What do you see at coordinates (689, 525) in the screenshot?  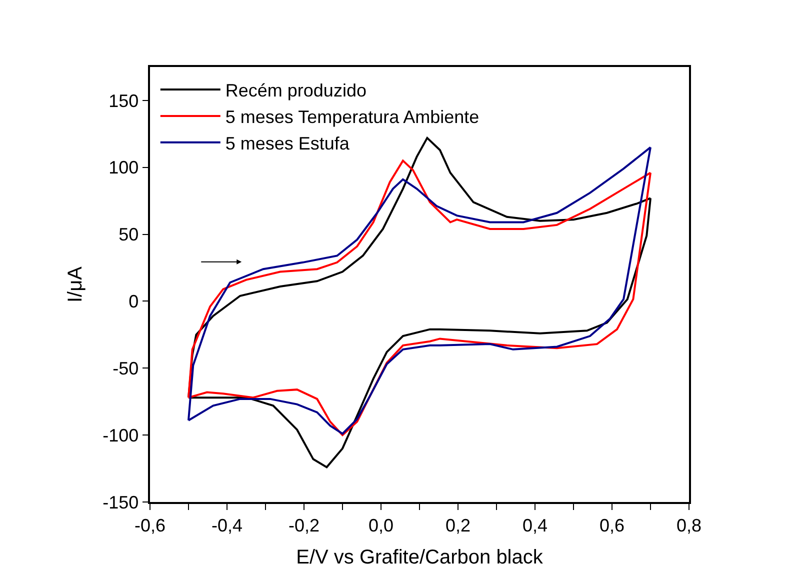 I see `x-tick-label: 0,8` at bounding box center [689, 525].